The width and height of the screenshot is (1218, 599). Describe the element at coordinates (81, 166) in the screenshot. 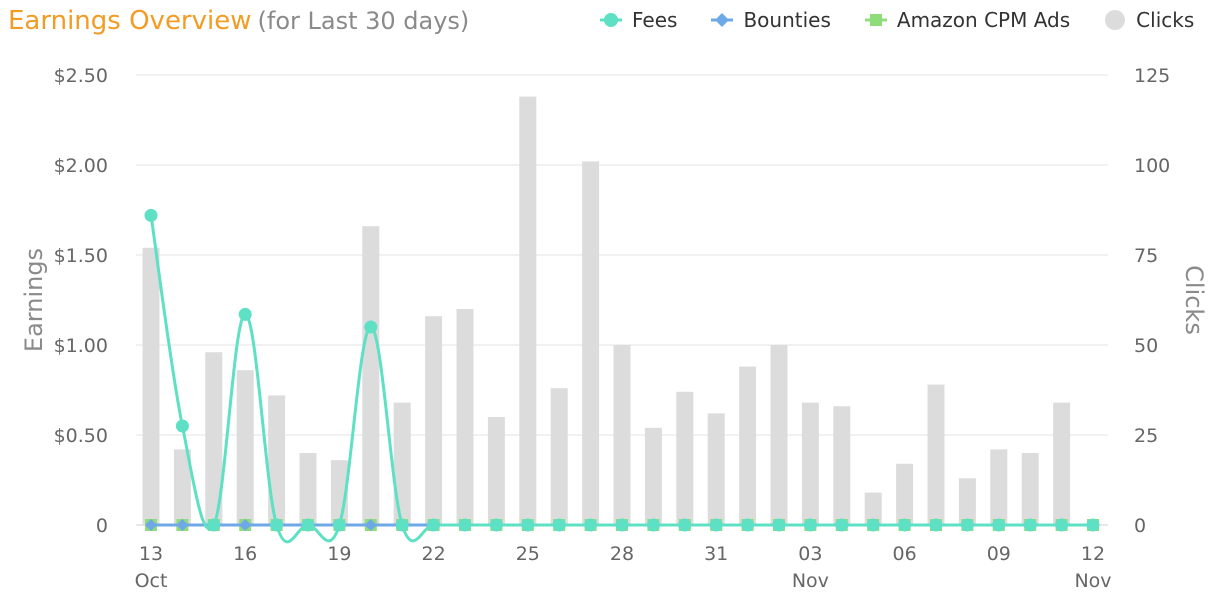

I see `y-left-tick-label: $2.00` at that location.